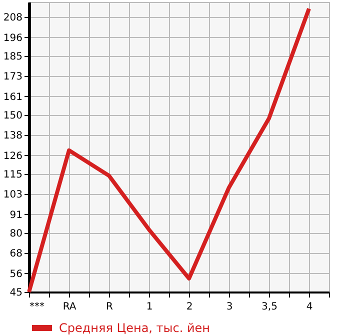  What do you see at coordinates (12, 77) in the screenshot?
I see `y-tick-label: 173` at bounding box center [12, 77].